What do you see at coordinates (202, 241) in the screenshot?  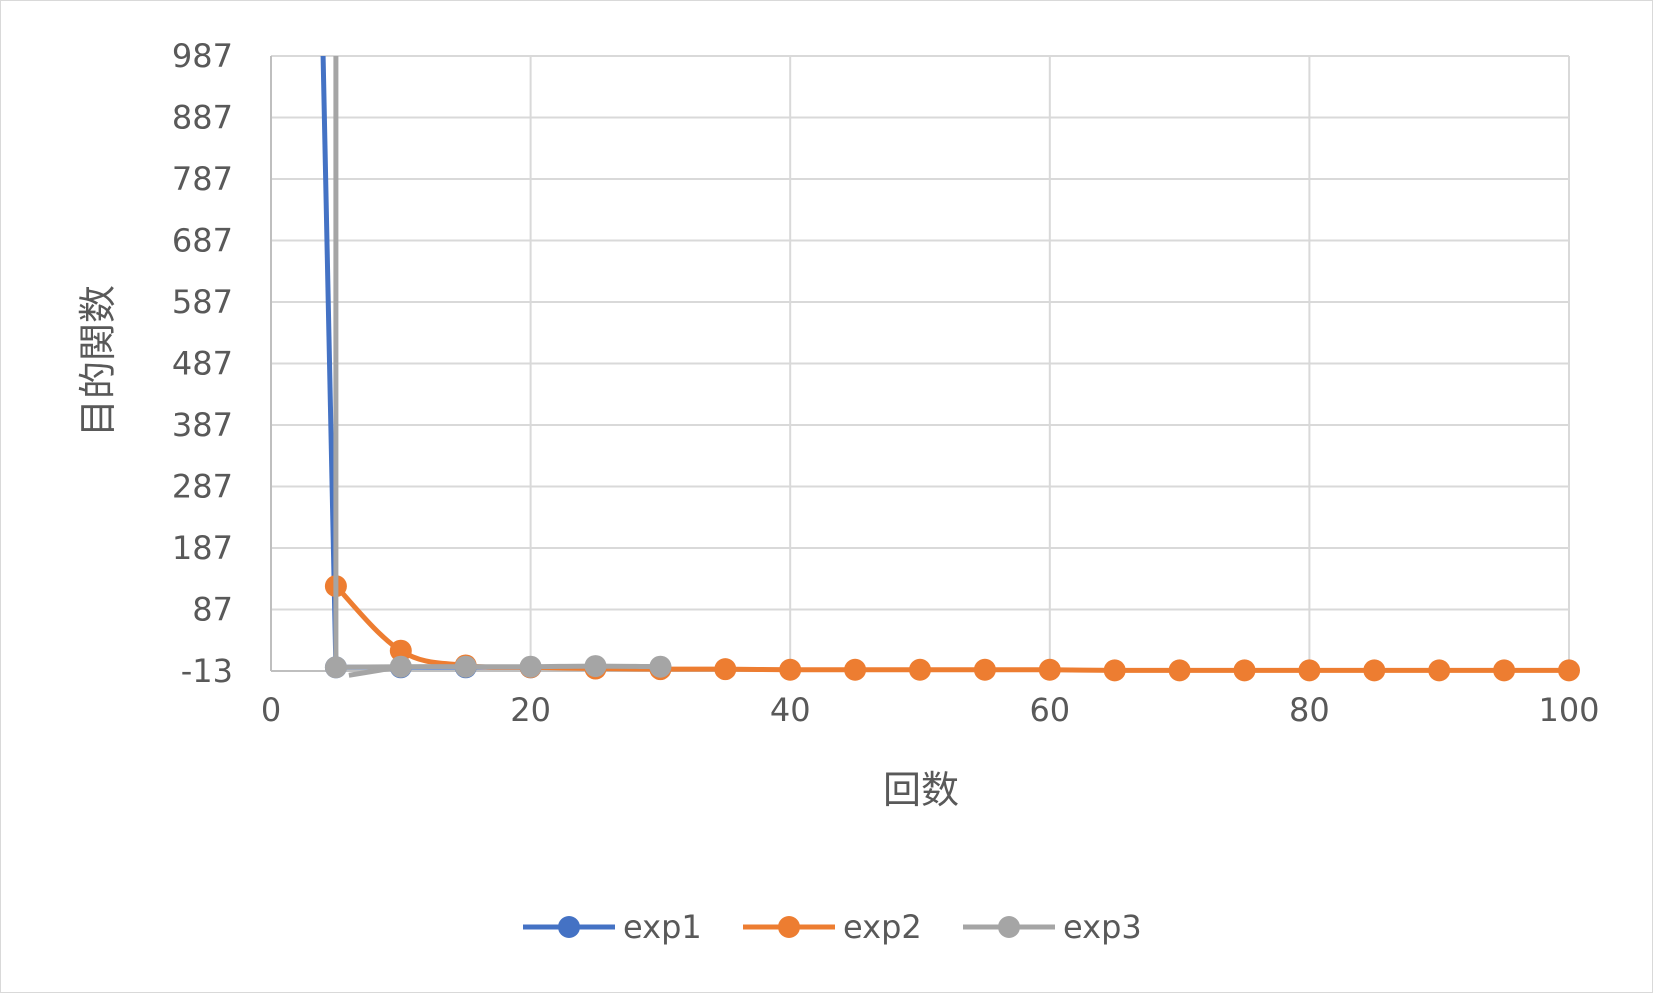 I see `y-tick-label: 687` at bounding box center [202, 241].